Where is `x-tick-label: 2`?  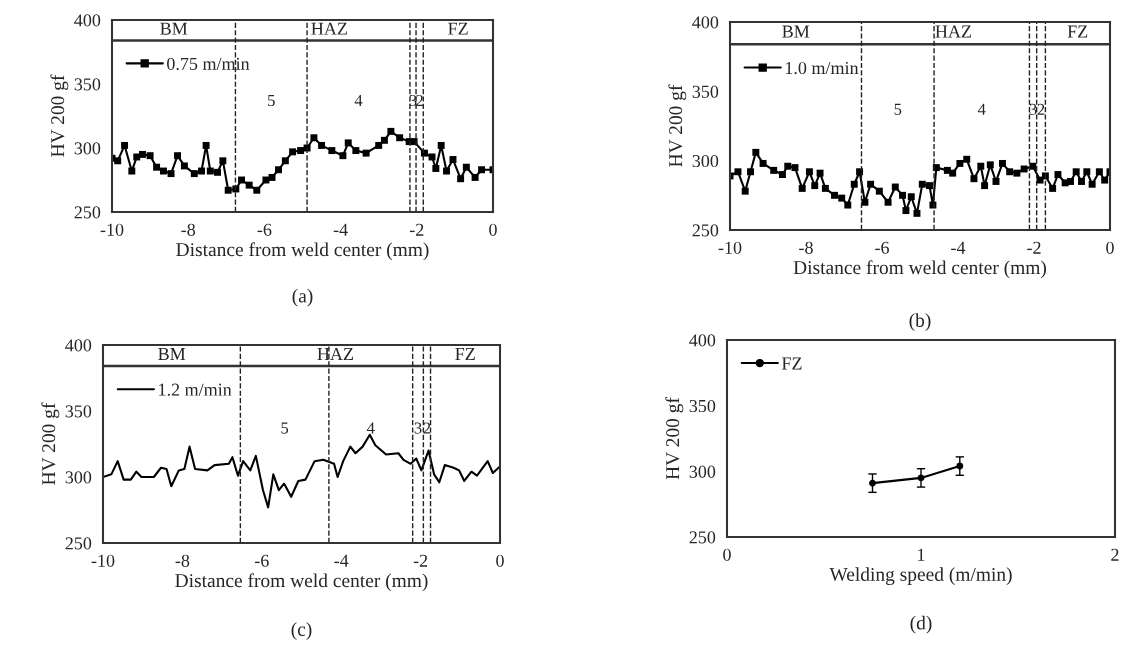
x-tick-label: 2 is located at coordinates (1115, 554).